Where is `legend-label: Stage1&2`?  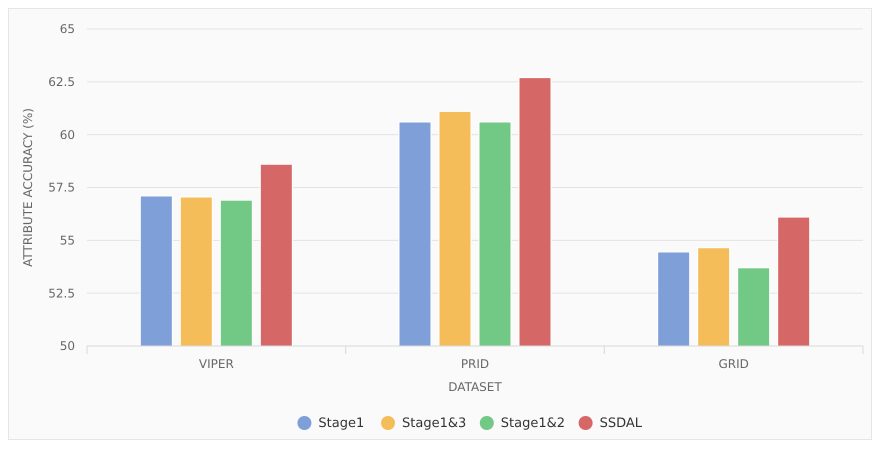 legend-label: Stage1&2 is located at coordinates (533, 423).